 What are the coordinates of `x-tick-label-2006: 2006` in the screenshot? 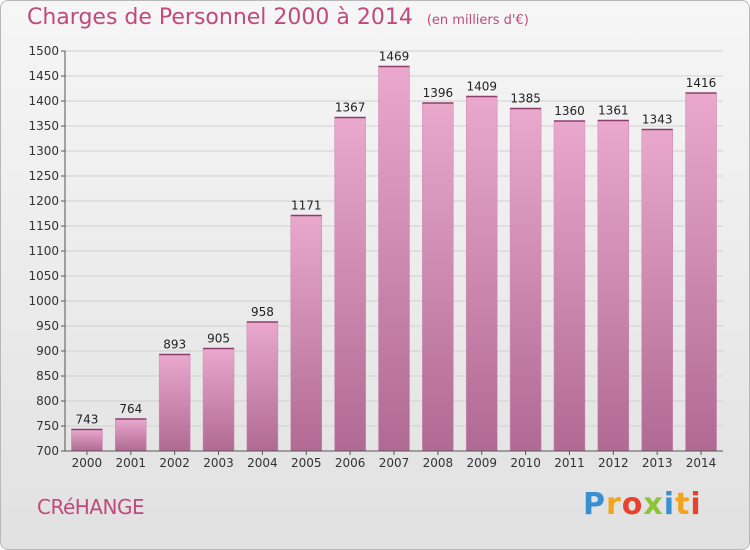 It's located at (350, 463).